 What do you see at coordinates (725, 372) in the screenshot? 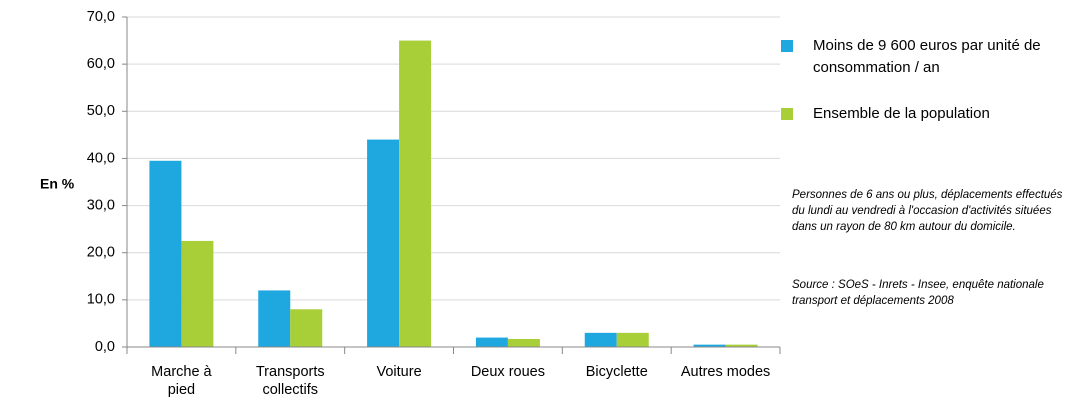
I see `x-tick-label: Autres modes` at bounding box center [725, 372].